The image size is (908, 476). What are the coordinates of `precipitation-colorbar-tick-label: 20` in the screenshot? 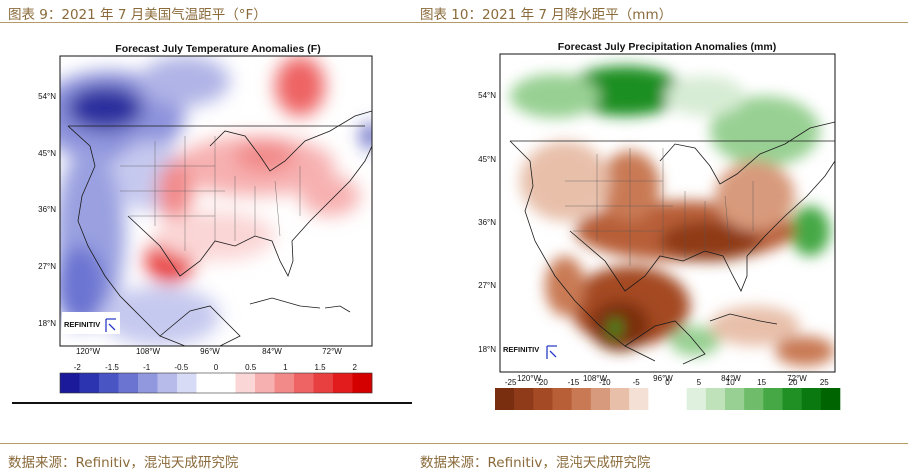 It's located at (793, 382).